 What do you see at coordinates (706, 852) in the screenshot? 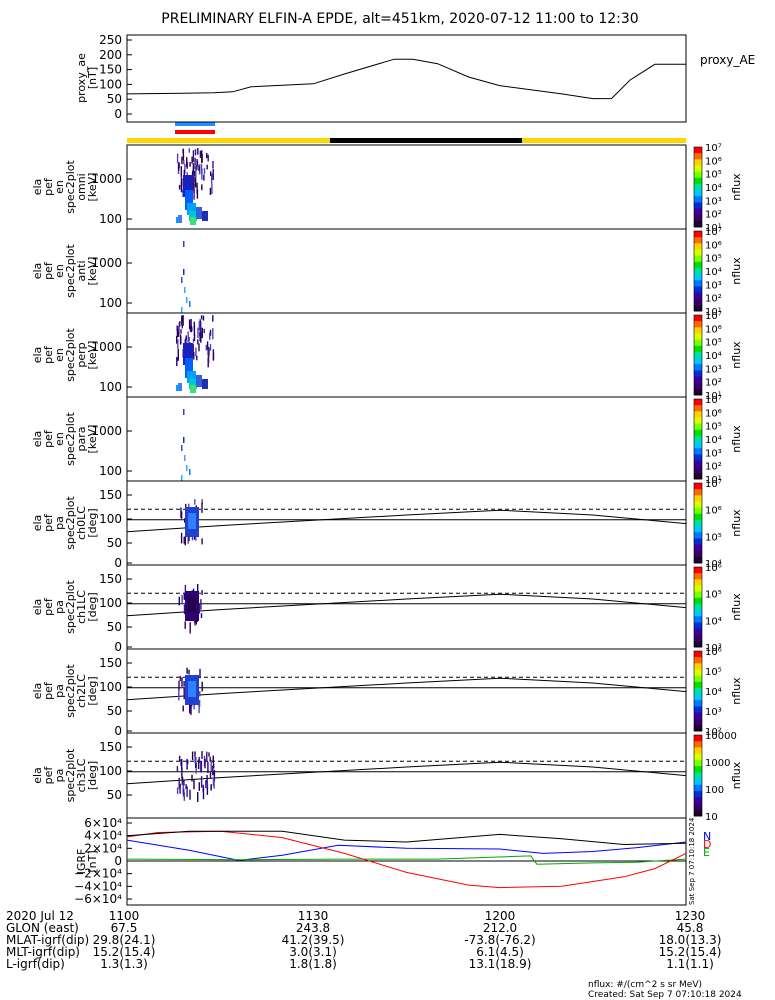
I see `legend-label: E` at bounding box center [706, 852].